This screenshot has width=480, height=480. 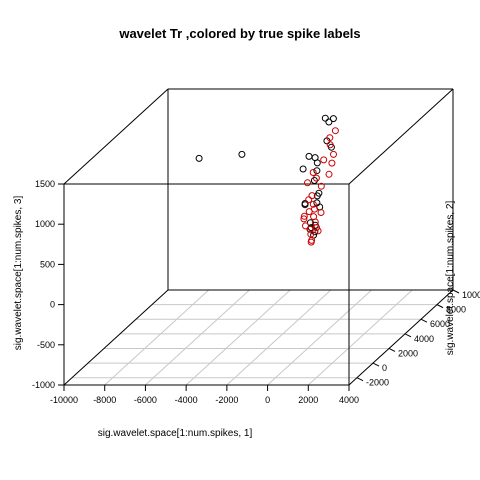 I want to click on y-tick-label: 2000, so click(x=408, y=353).